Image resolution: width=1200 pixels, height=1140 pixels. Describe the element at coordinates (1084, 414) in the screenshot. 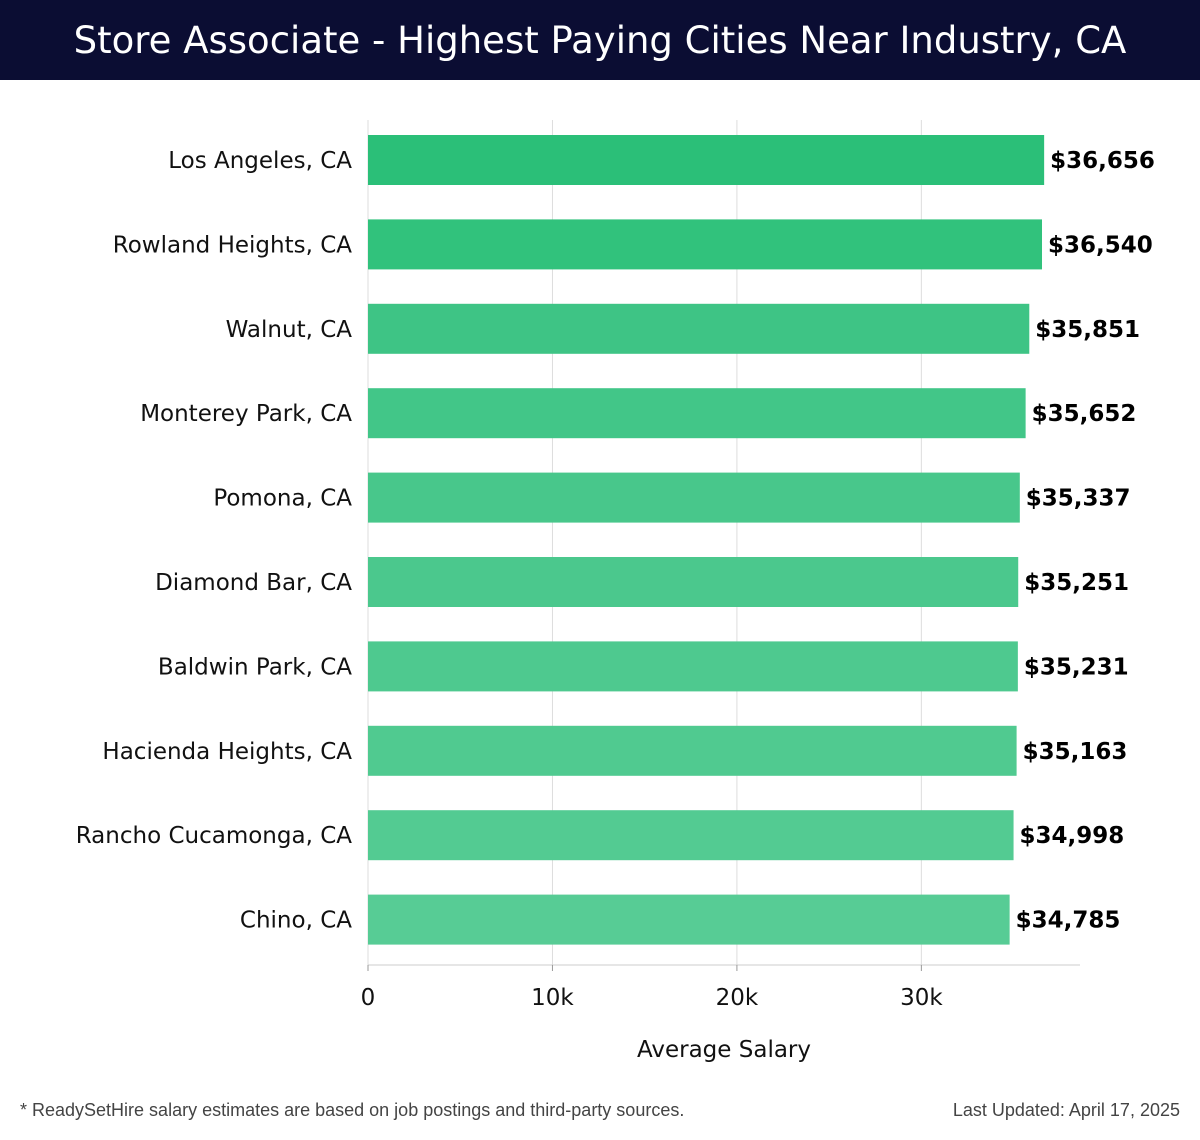

I see `value-label: $35,652` at that location.